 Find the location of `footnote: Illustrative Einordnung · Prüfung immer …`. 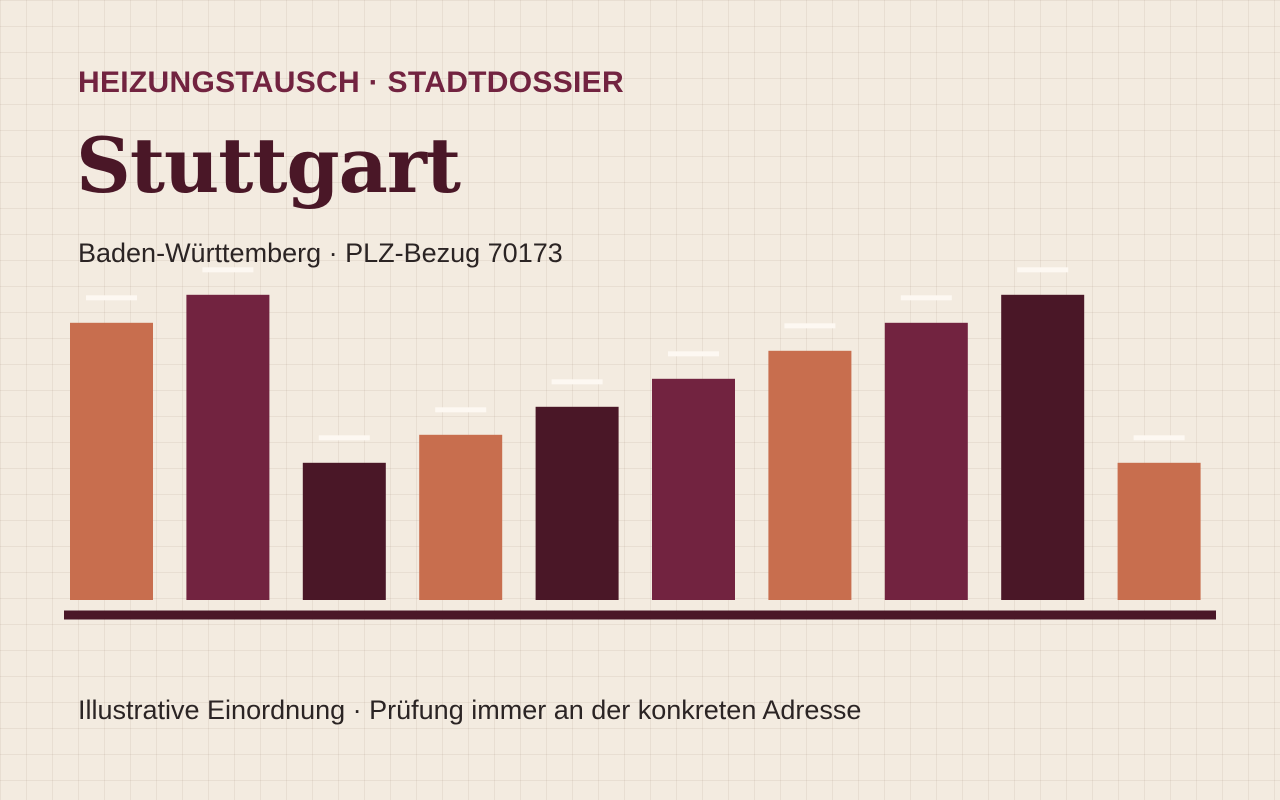

footnote: Illustrative Einordnung · Prüfung immer … is located at coordinates (470, 710).